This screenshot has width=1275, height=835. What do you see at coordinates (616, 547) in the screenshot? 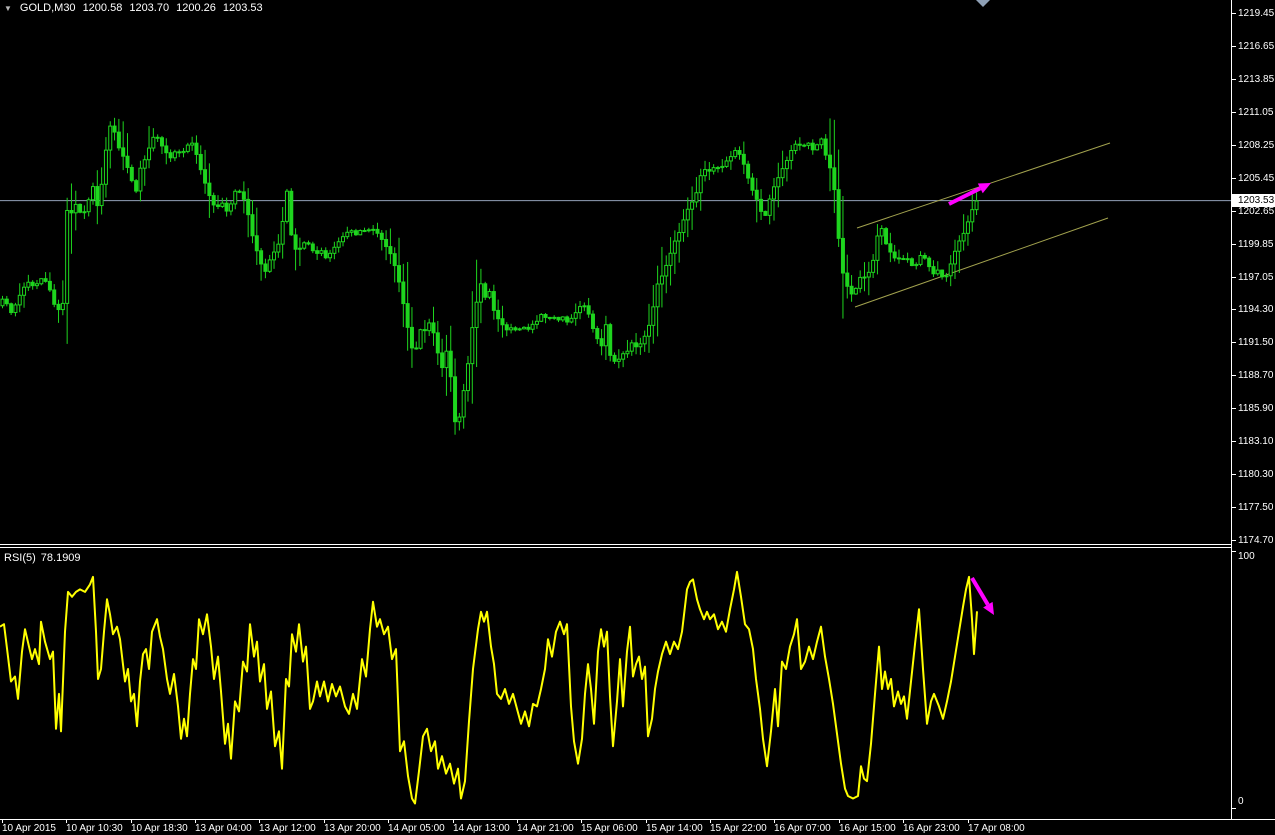
I see `panel-divider-bottom` at bounding box center [616, 547].